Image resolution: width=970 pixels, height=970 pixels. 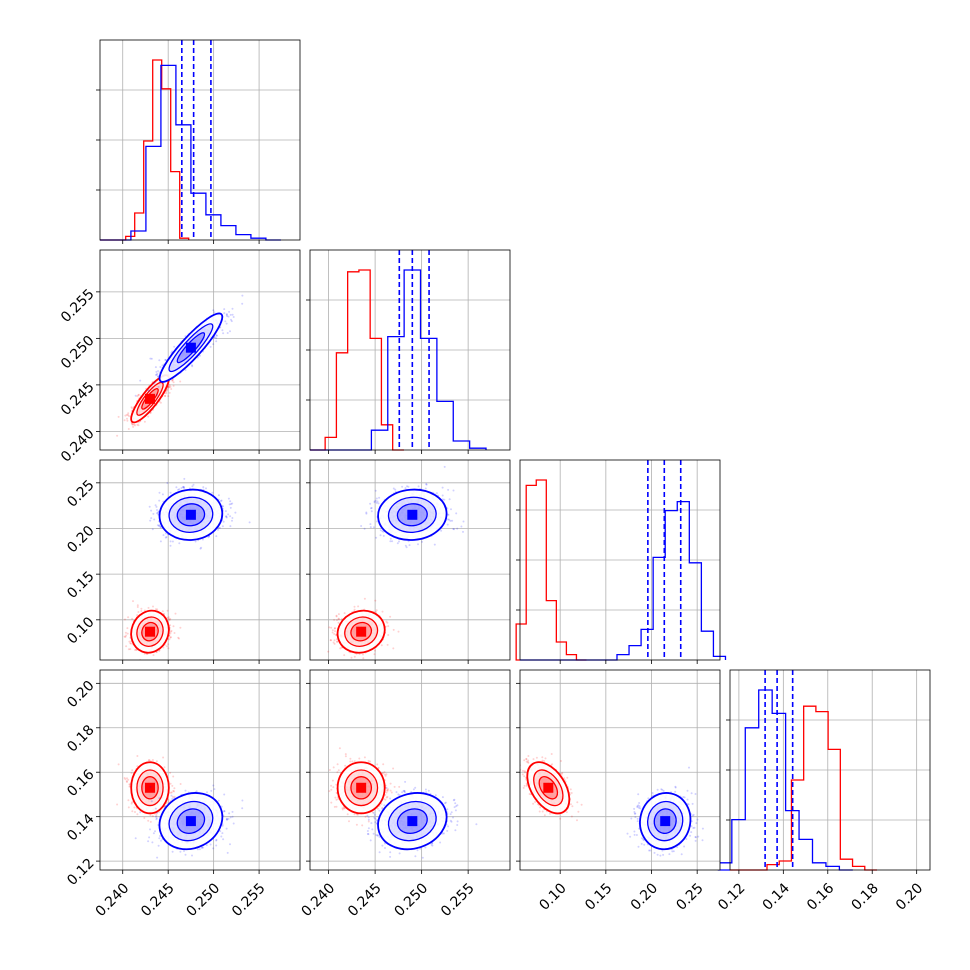 I want to click on panel-frame, so click(x=200, y=560).